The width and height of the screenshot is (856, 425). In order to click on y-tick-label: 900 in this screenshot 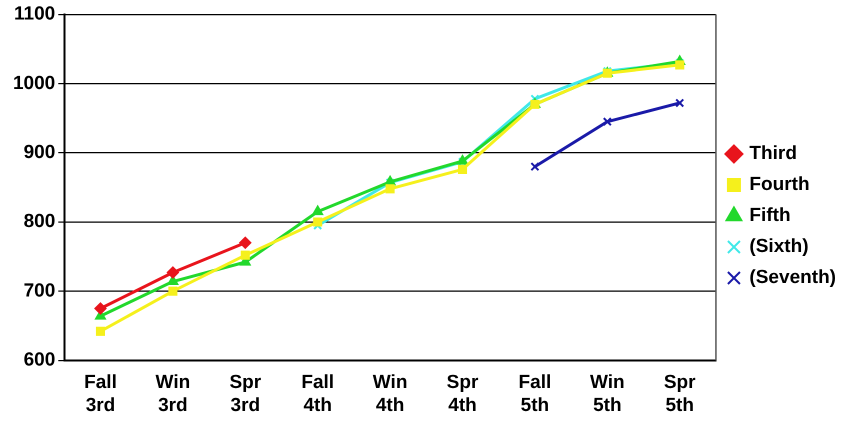, I will do `click(40, 153)`.